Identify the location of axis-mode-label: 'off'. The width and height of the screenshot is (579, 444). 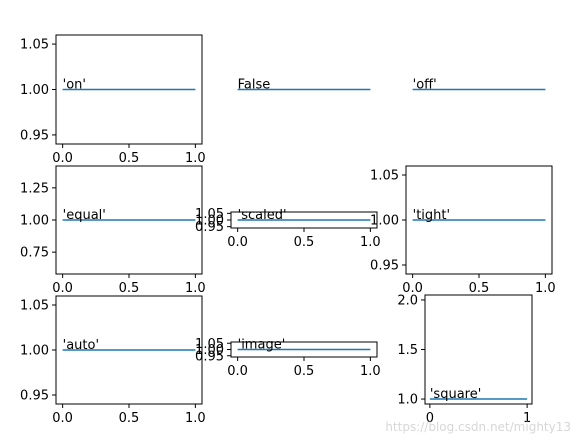
(425, 85).